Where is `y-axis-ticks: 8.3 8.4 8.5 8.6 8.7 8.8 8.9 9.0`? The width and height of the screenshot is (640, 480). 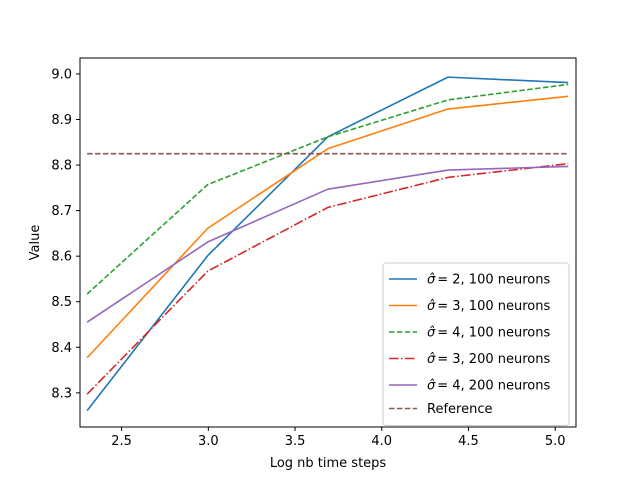 y-axis-ticks: 8.3 8.4 8.5 8.6 8.7 8.8 8.9 9.0 is located at coordinates (65, 234).